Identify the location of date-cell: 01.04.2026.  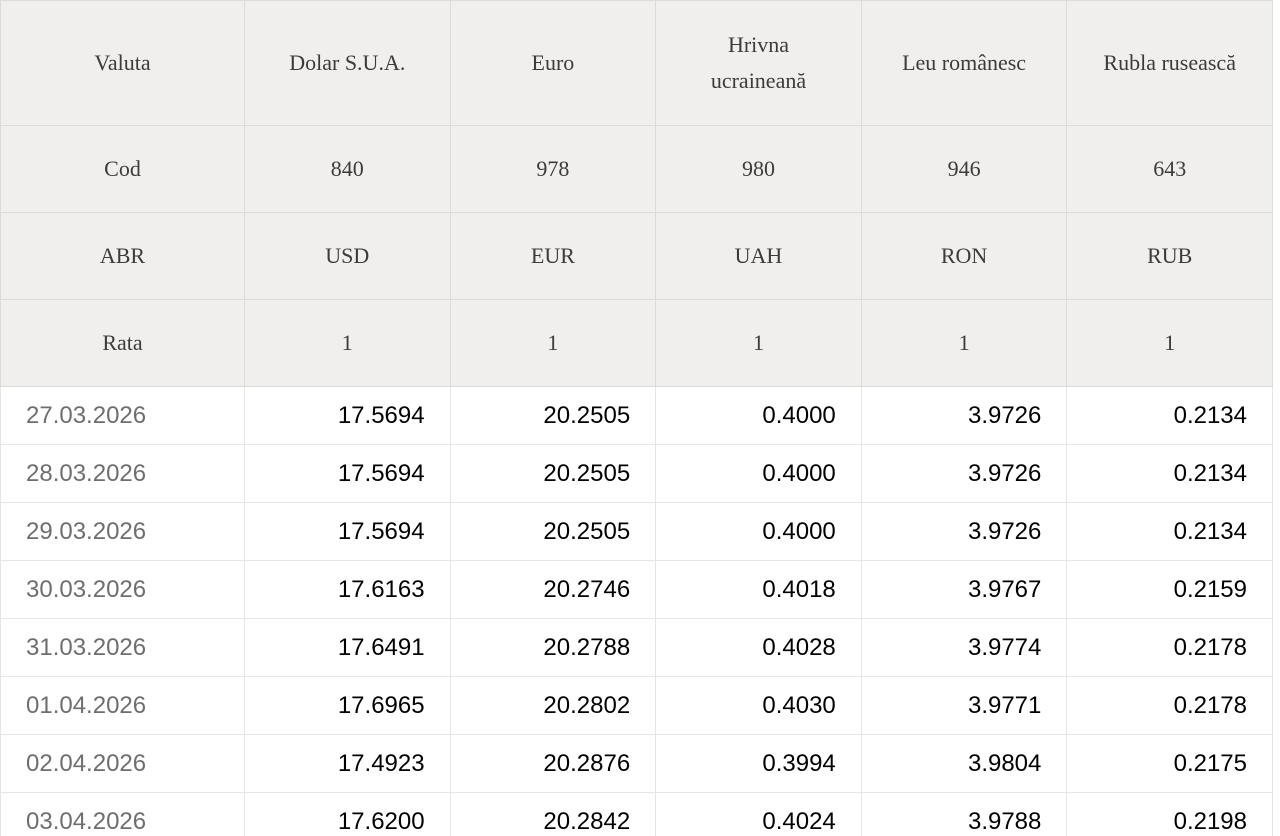
(122, 705).